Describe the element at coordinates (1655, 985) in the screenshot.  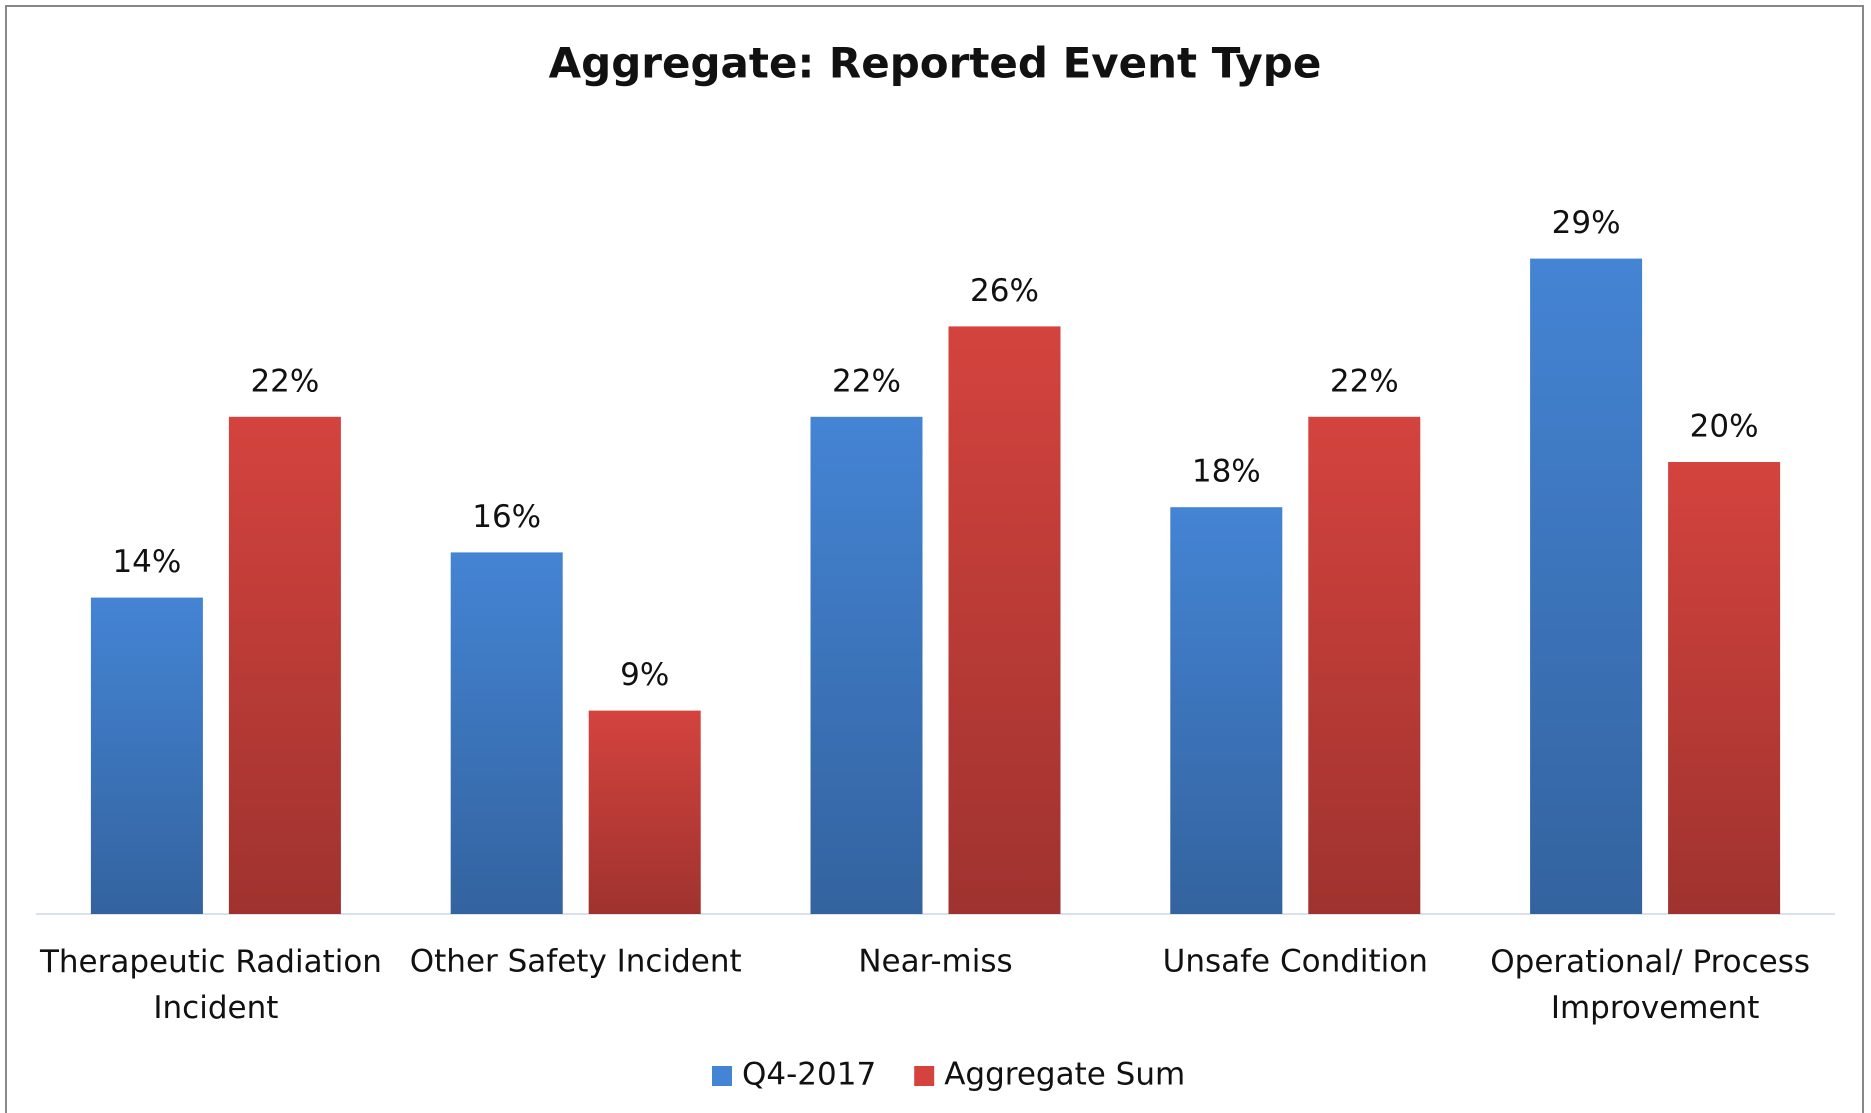
I see `x-tick-label: Operational/ Process Improvement` at that location.